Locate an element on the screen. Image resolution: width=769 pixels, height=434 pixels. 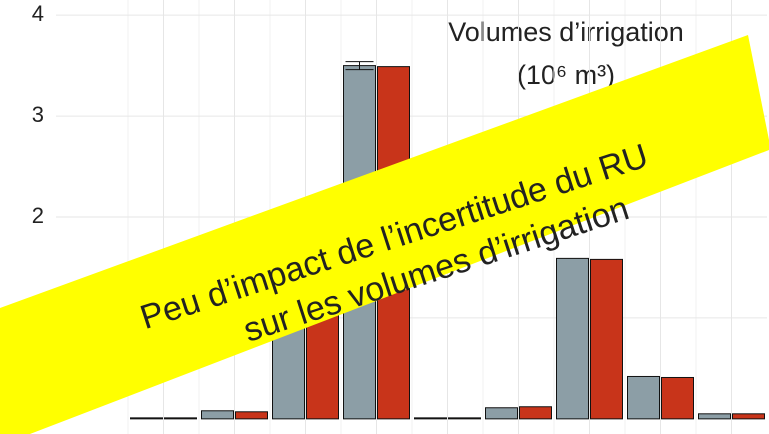
y-tick-label: 3 is located at coordinates (38, 114).